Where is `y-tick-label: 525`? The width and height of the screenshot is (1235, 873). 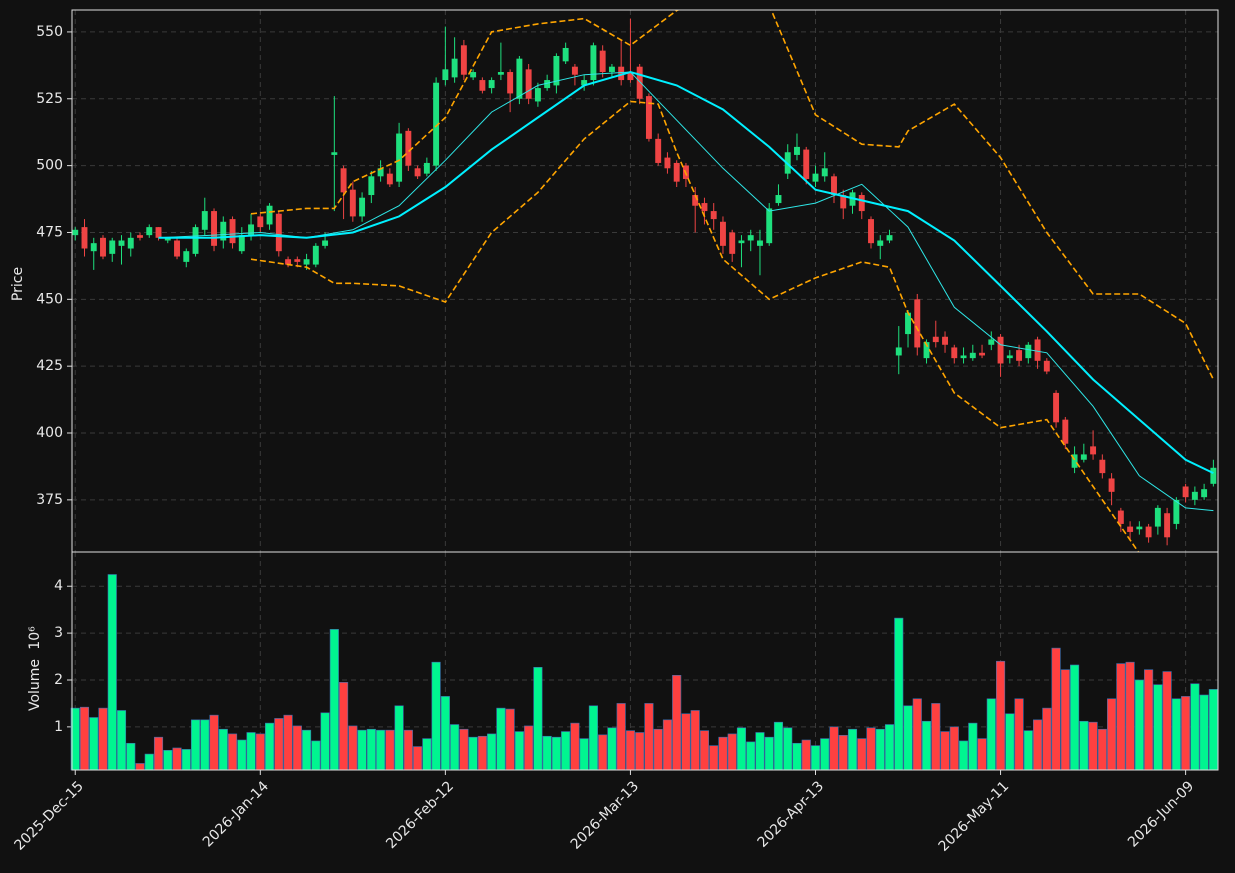
y-tick-label: 525 is located at coordinates (49, 99).